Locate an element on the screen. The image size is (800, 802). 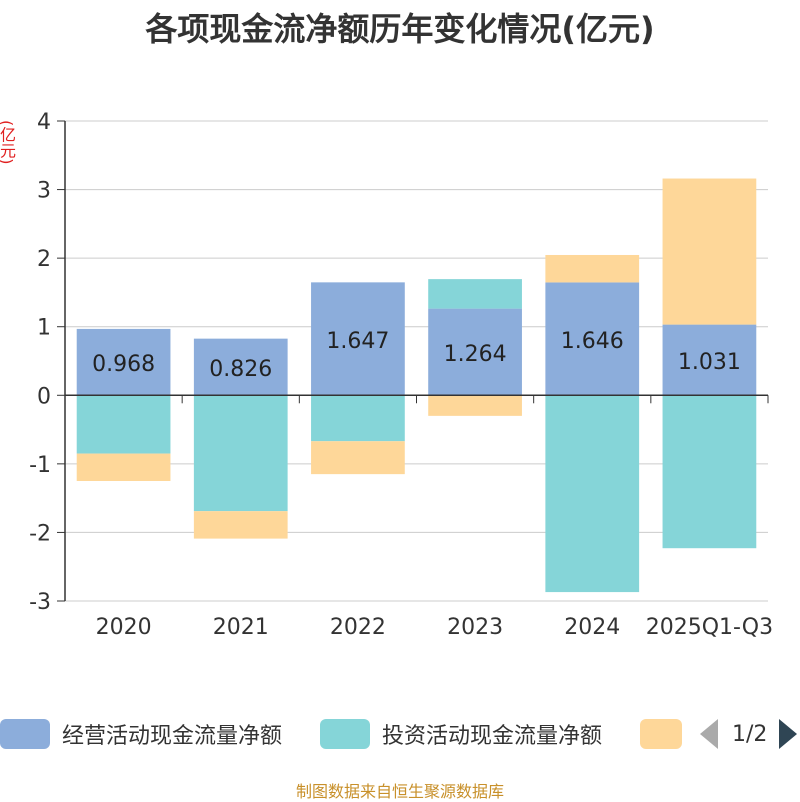
y-tick-label: 2 is located at coordinates (44, 259).